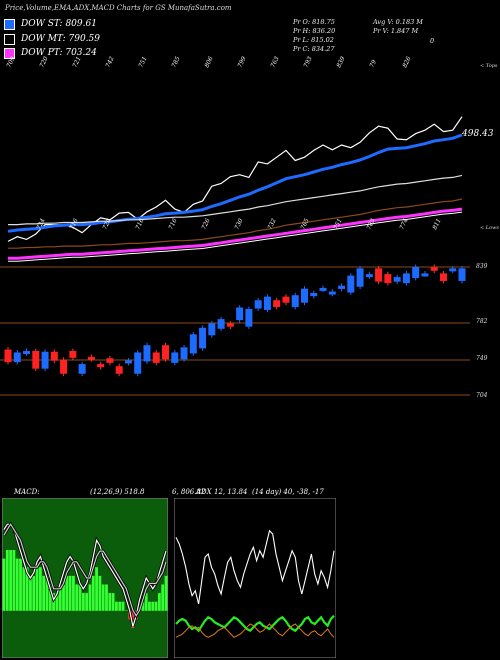 This screenshot has width=500, height=660. What do you see at coordinates (43, 62) in the screenshot?
I see `top-tick-label: 720` at bounding box center [43, 62].